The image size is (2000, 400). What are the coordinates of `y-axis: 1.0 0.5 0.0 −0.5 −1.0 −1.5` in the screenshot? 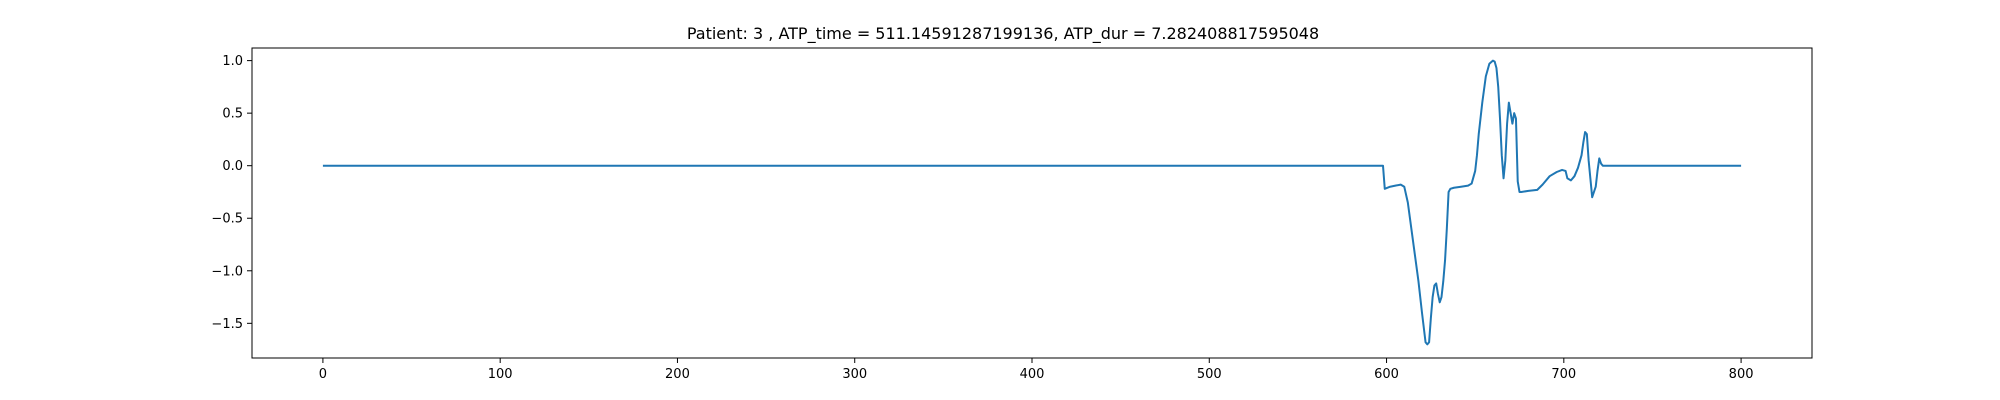 It's located at (231, 193).